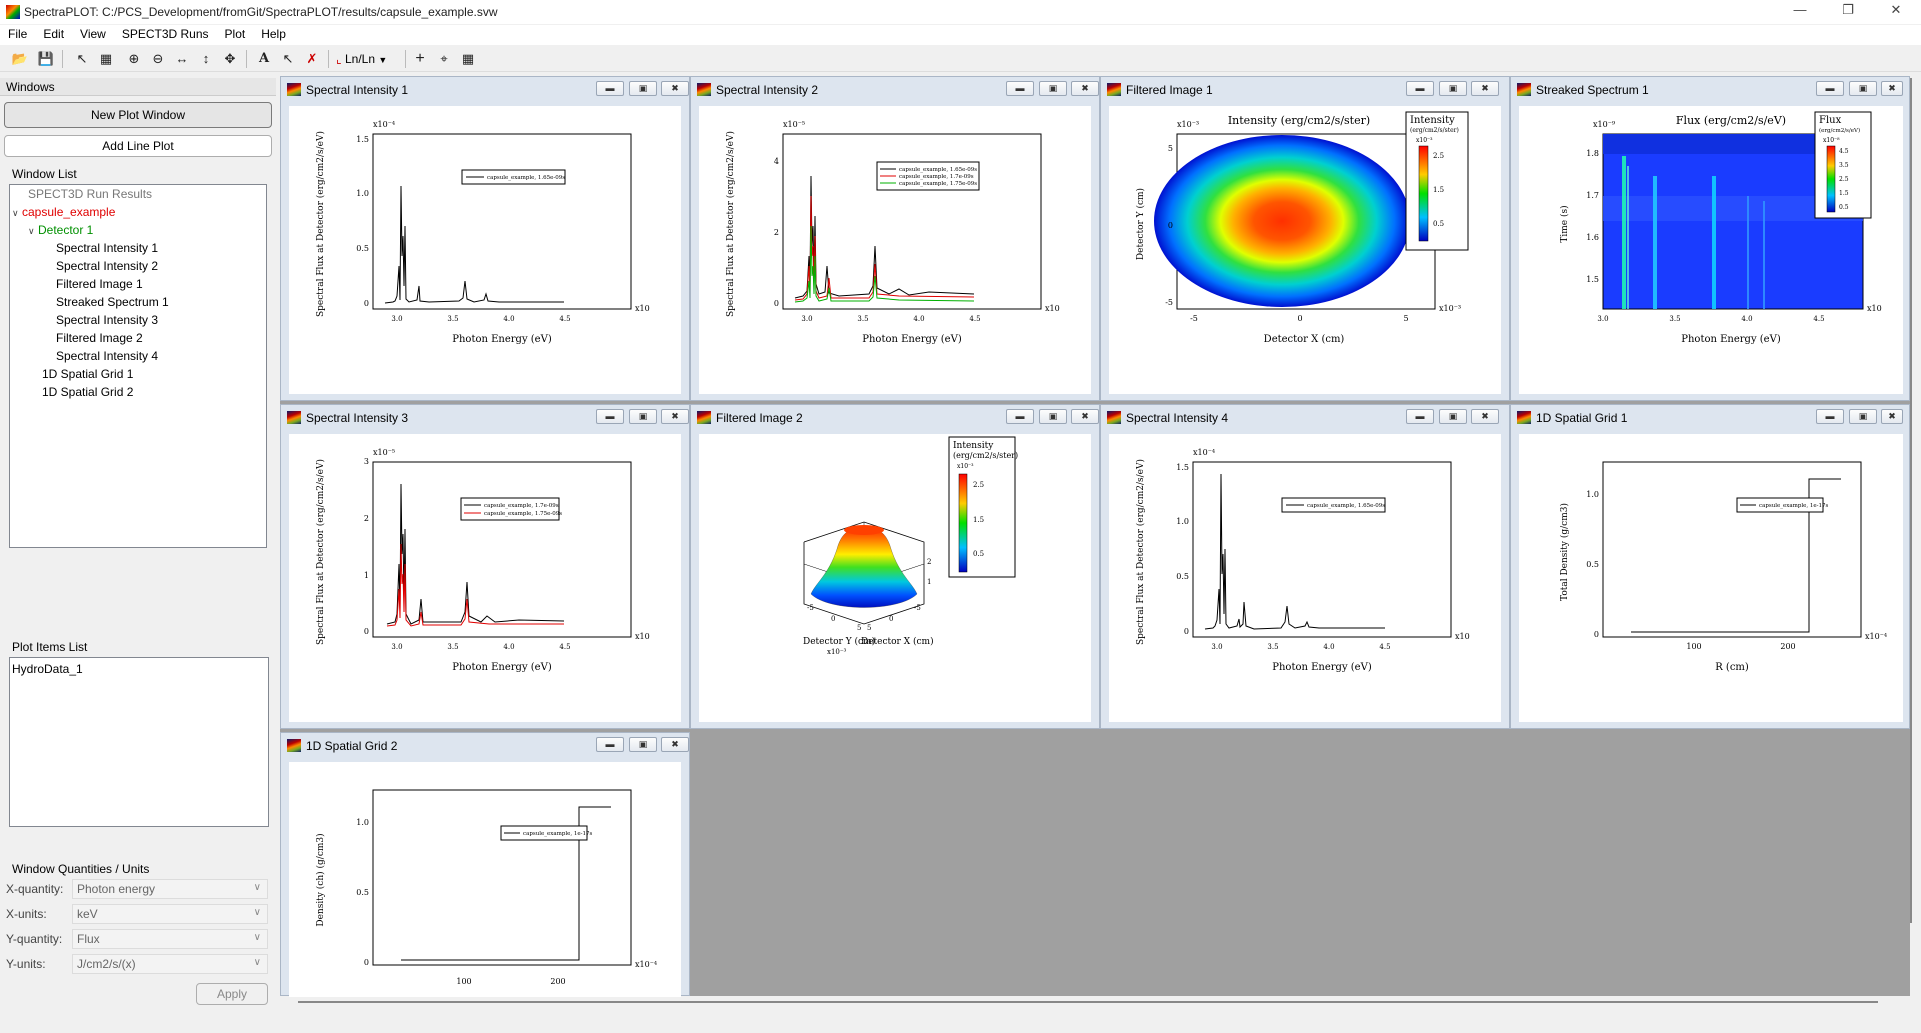 This screenshot has width=1921, height=1033. Describe the element at coordinates (99, 284) in the screenshot. I see `tree-item-filtered-image-1: Filtered Image 1` at that location.